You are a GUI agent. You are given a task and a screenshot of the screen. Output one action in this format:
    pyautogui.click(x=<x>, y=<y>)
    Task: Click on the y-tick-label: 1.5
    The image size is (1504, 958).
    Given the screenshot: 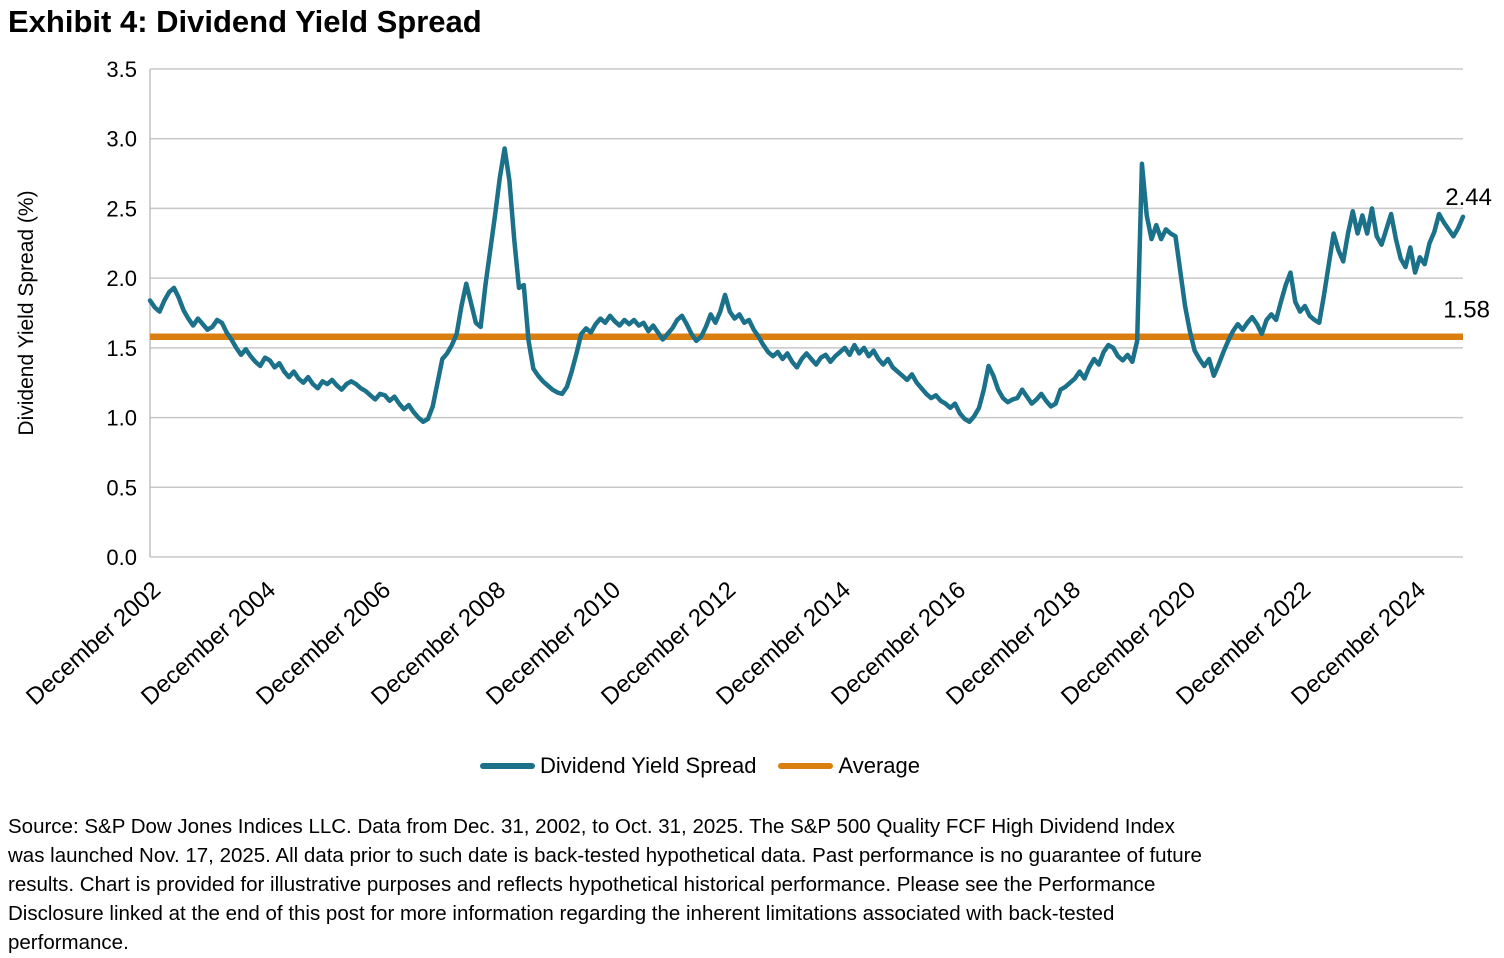 What is the action you would take?
    pyautogui.click(x=121, y=348)
    